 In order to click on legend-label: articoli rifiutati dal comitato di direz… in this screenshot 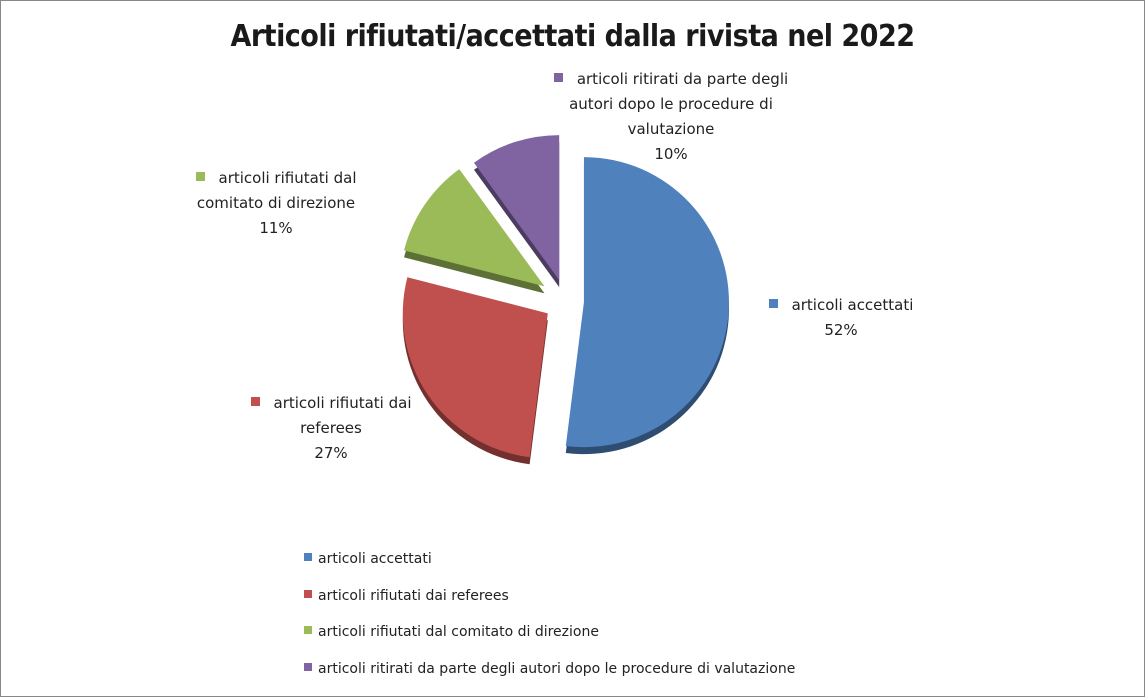, I will do `click(458, 632)`.